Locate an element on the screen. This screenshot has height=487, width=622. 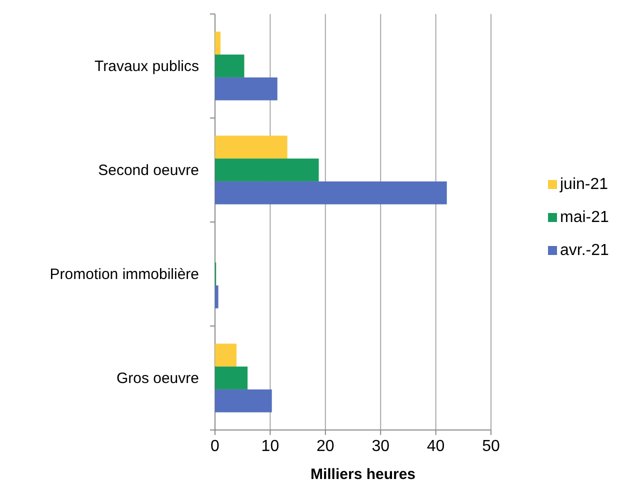
legend-label: juin-21 is located at coordinates (583, 184).